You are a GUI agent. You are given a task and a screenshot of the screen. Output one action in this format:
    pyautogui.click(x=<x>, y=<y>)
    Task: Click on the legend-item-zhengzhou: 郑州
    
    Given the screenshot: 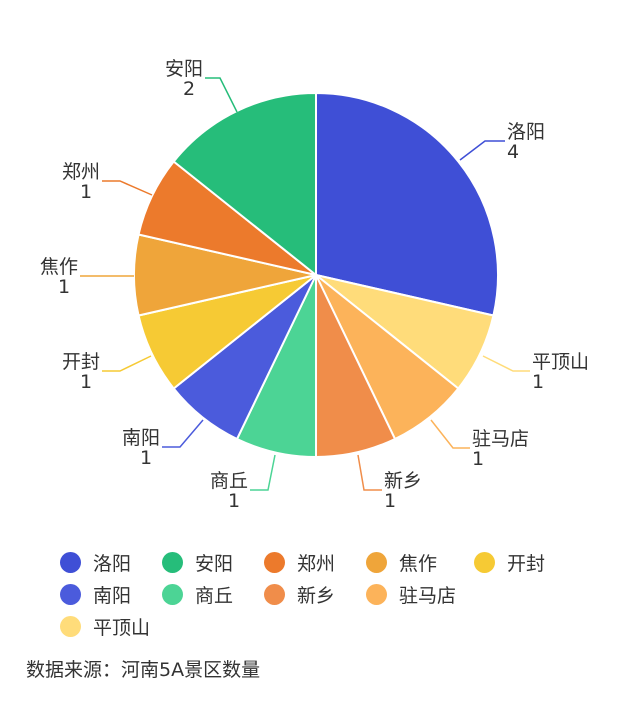 What is the action you would take?
    pyautogui.click(x=315, y=562)
    